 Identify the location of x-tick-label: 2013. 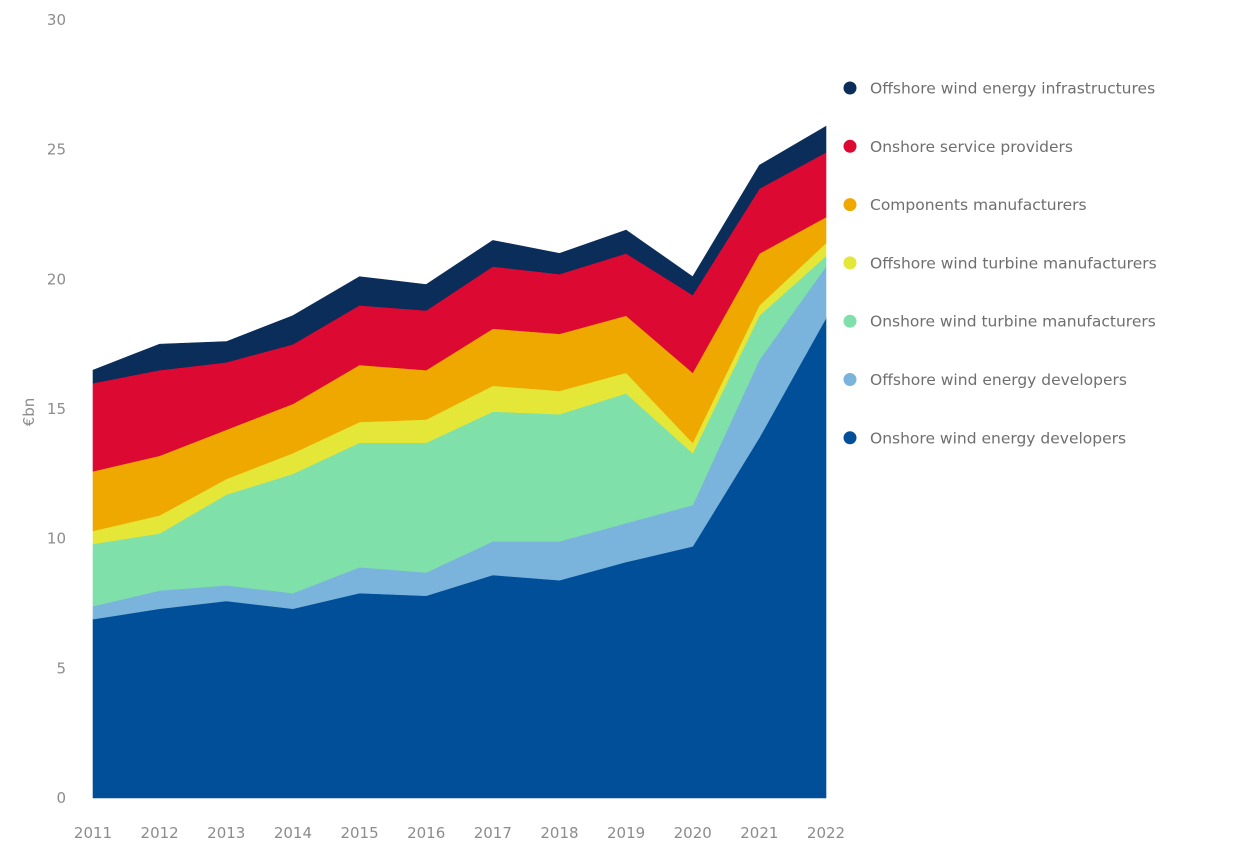
(226, 833).